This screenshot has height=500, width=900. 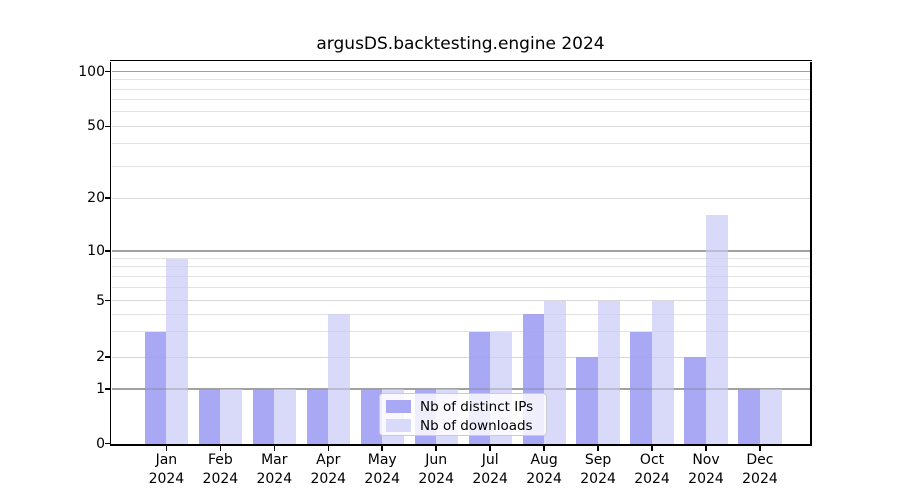 I want to click on bar-nb-of-distinct-ips-may, so click(x=371, y=417).